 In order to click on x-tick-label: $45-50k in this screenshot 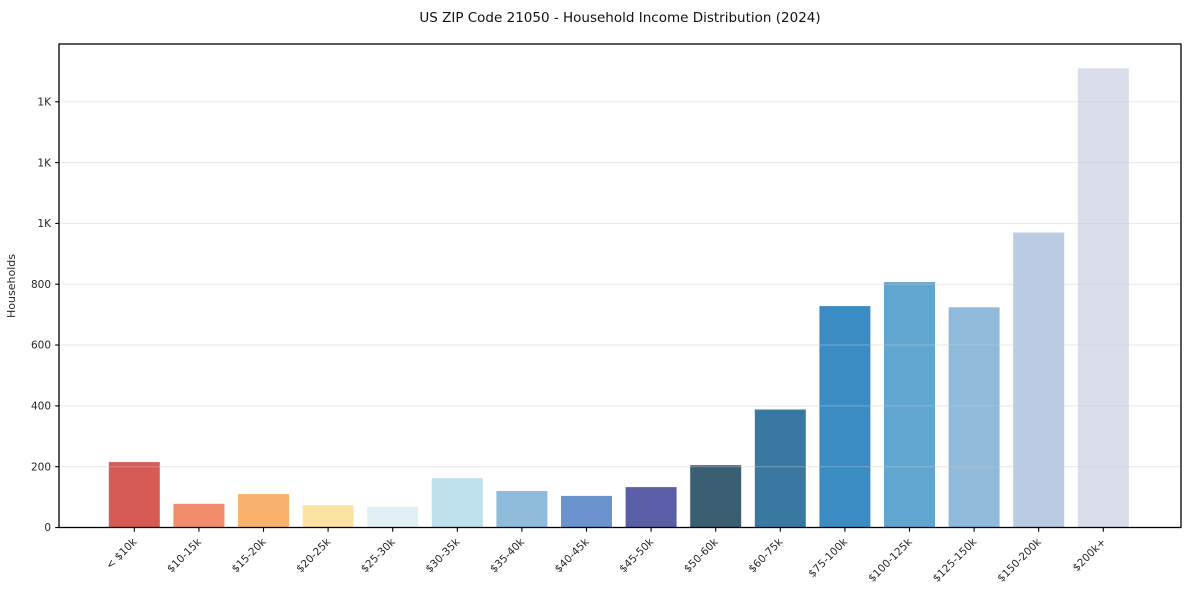, I will do `click(637, 555)`.